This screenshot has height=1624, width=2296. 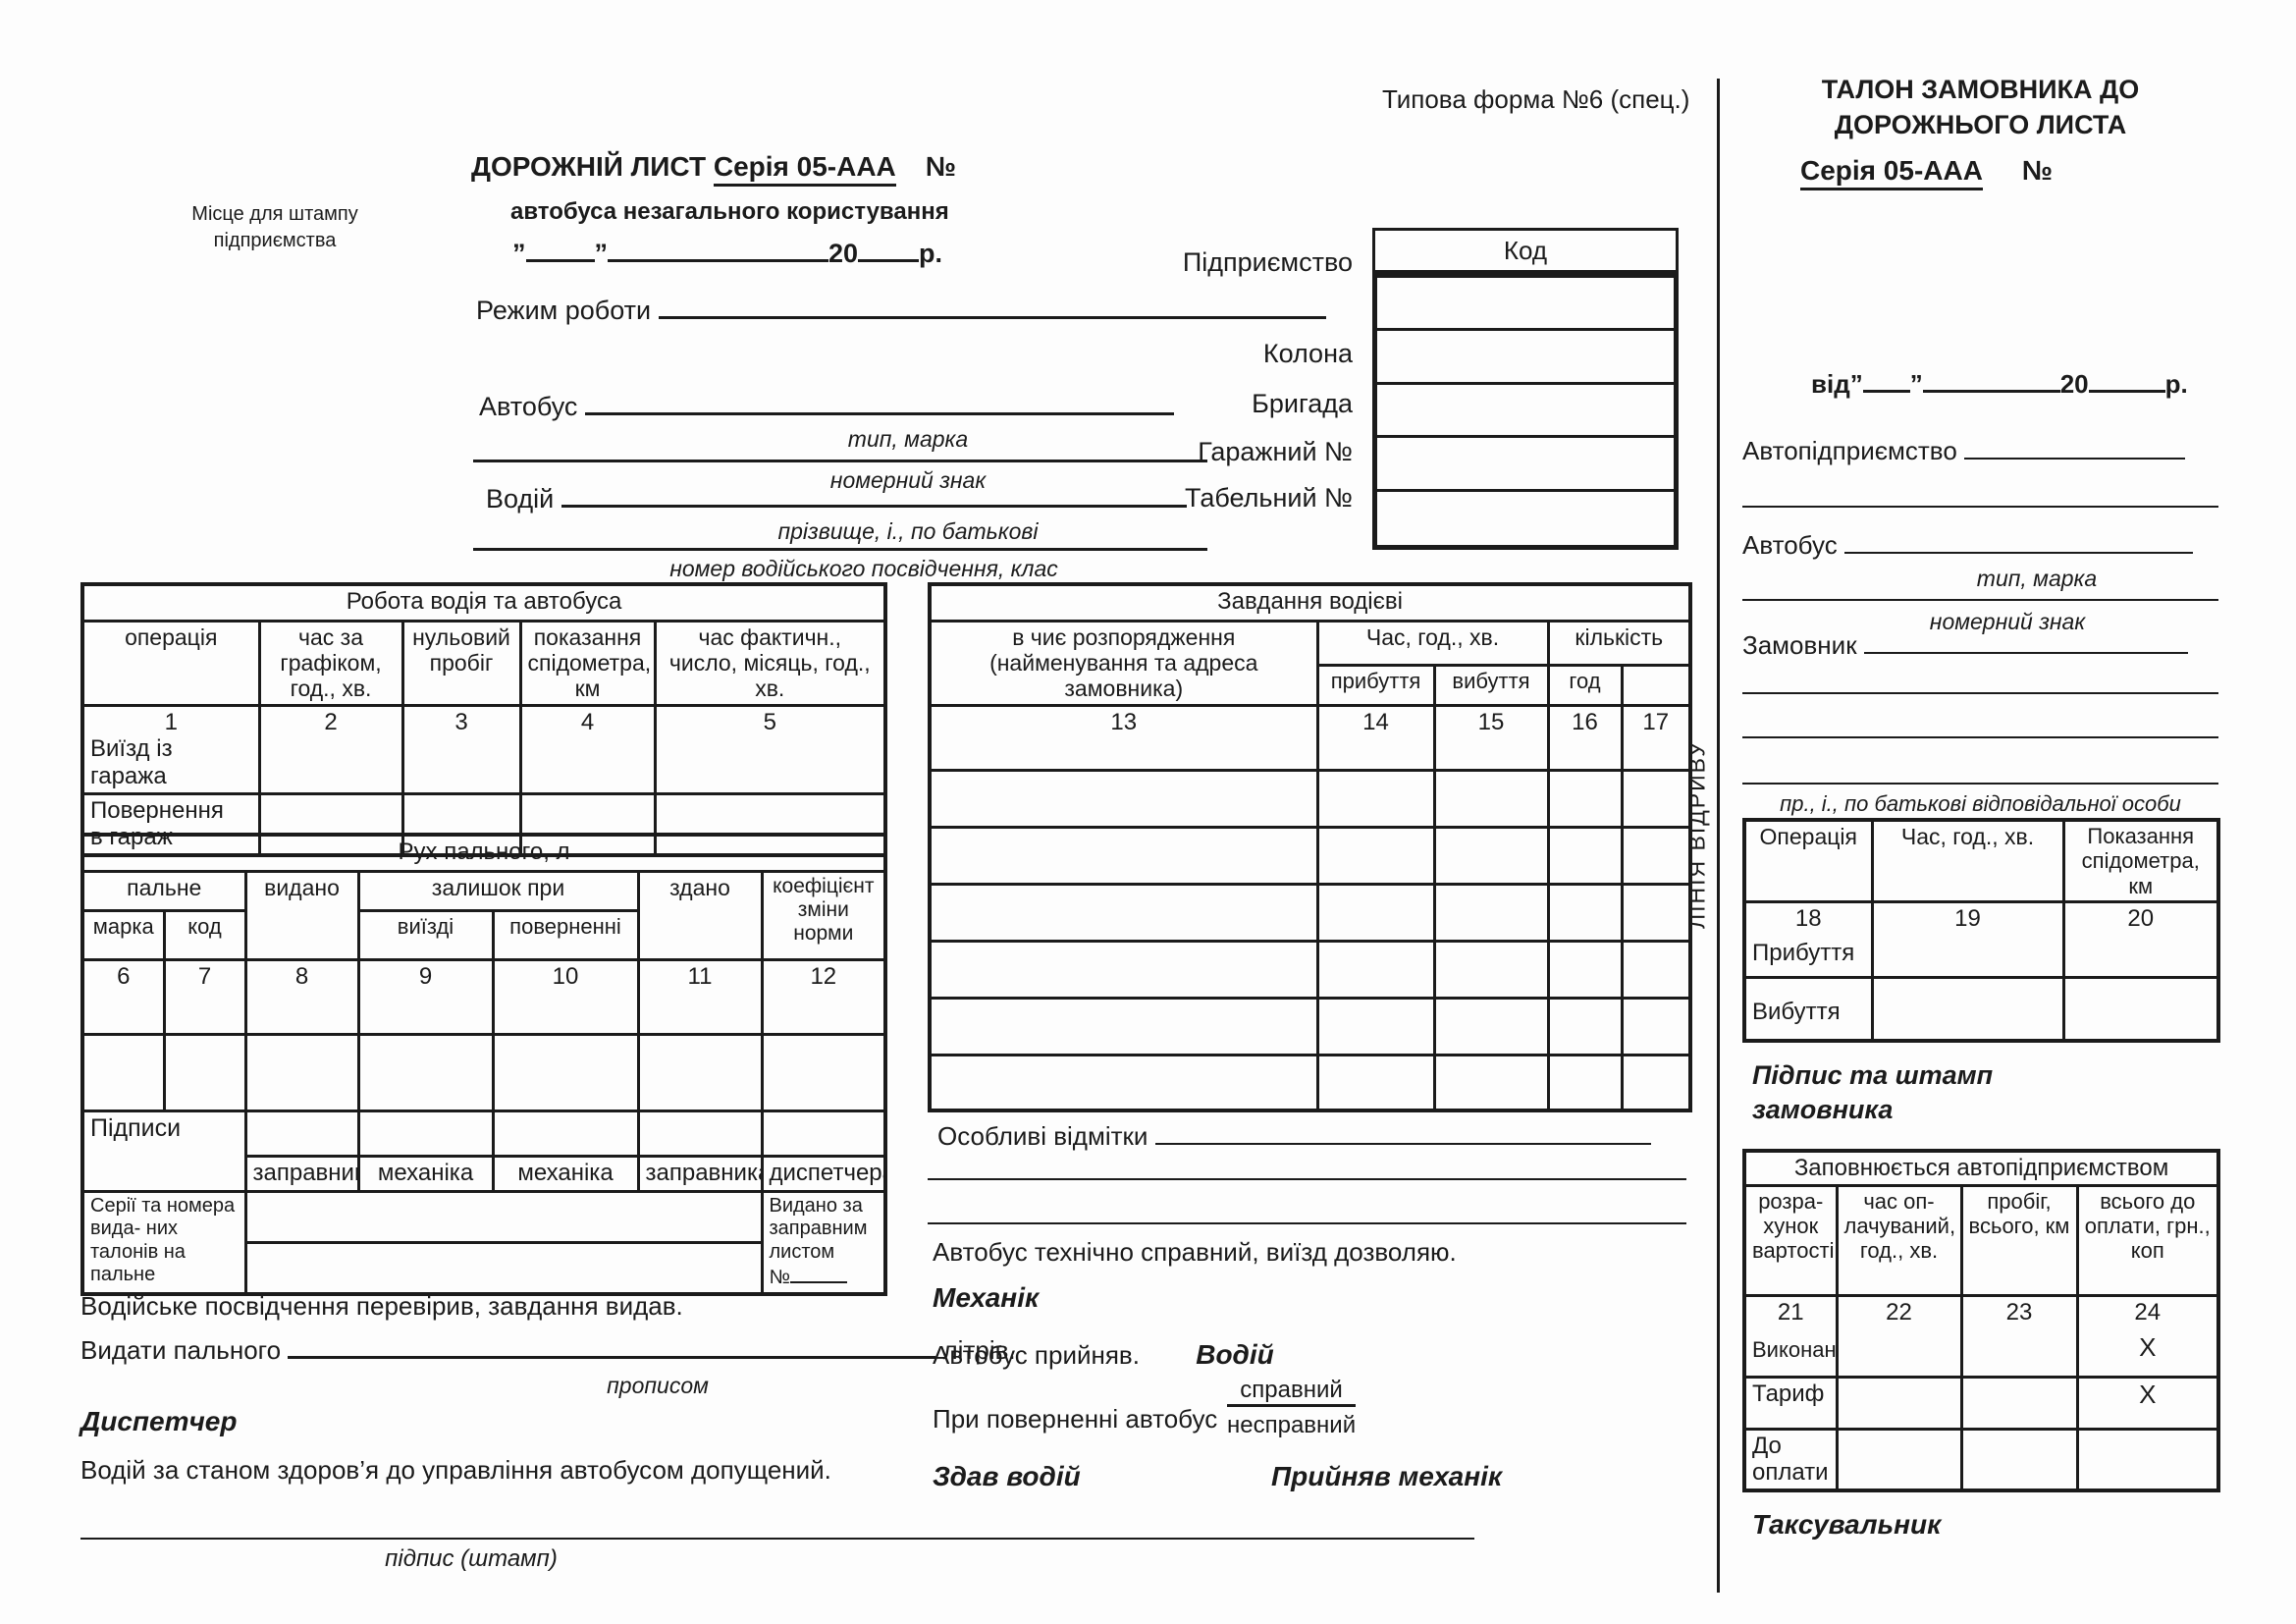 I want to click on talon-customer-field, so click(x=2026, y=641).